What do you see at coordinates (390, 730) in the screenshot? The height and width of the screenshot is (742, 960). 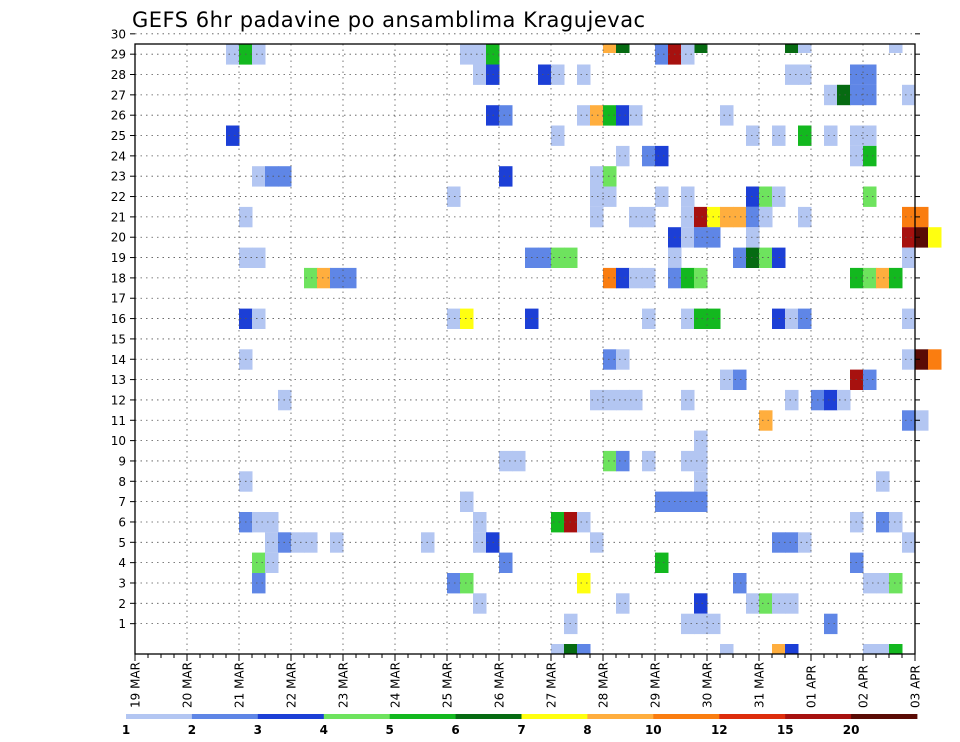 I see `colorbar-label: 5` at bounding box center [390, 730].